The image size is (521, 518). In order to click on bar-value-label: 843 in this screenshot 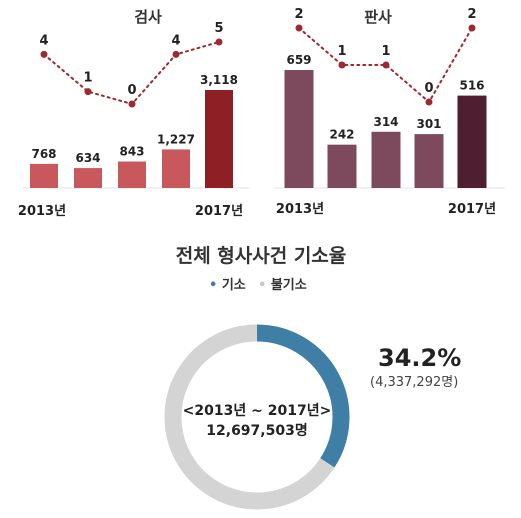, I will do `click(131, 152)`.